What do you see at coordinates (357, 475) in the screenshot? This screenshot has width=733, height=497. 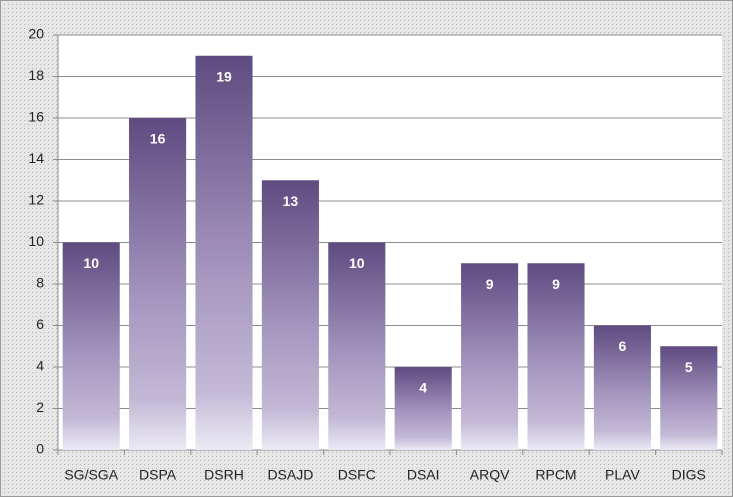 I see `x-tick-label: DSFC` at bounding box center [357, 475].